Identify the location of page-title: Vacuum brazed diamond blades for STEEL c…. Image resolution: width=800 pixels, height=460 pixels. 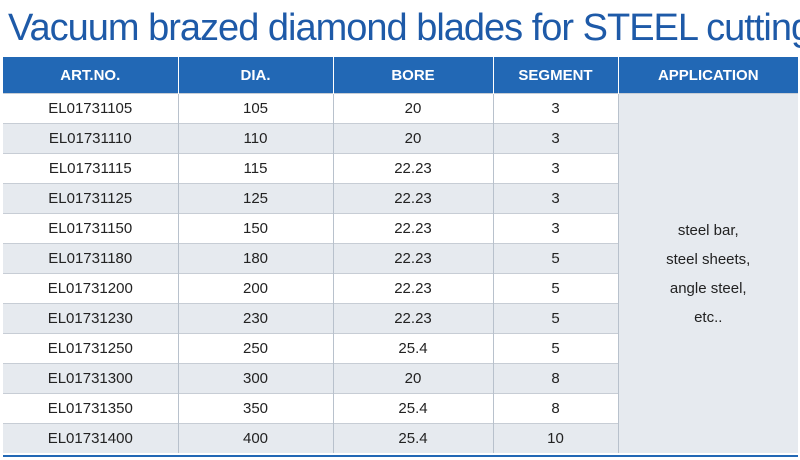
(404, 28).